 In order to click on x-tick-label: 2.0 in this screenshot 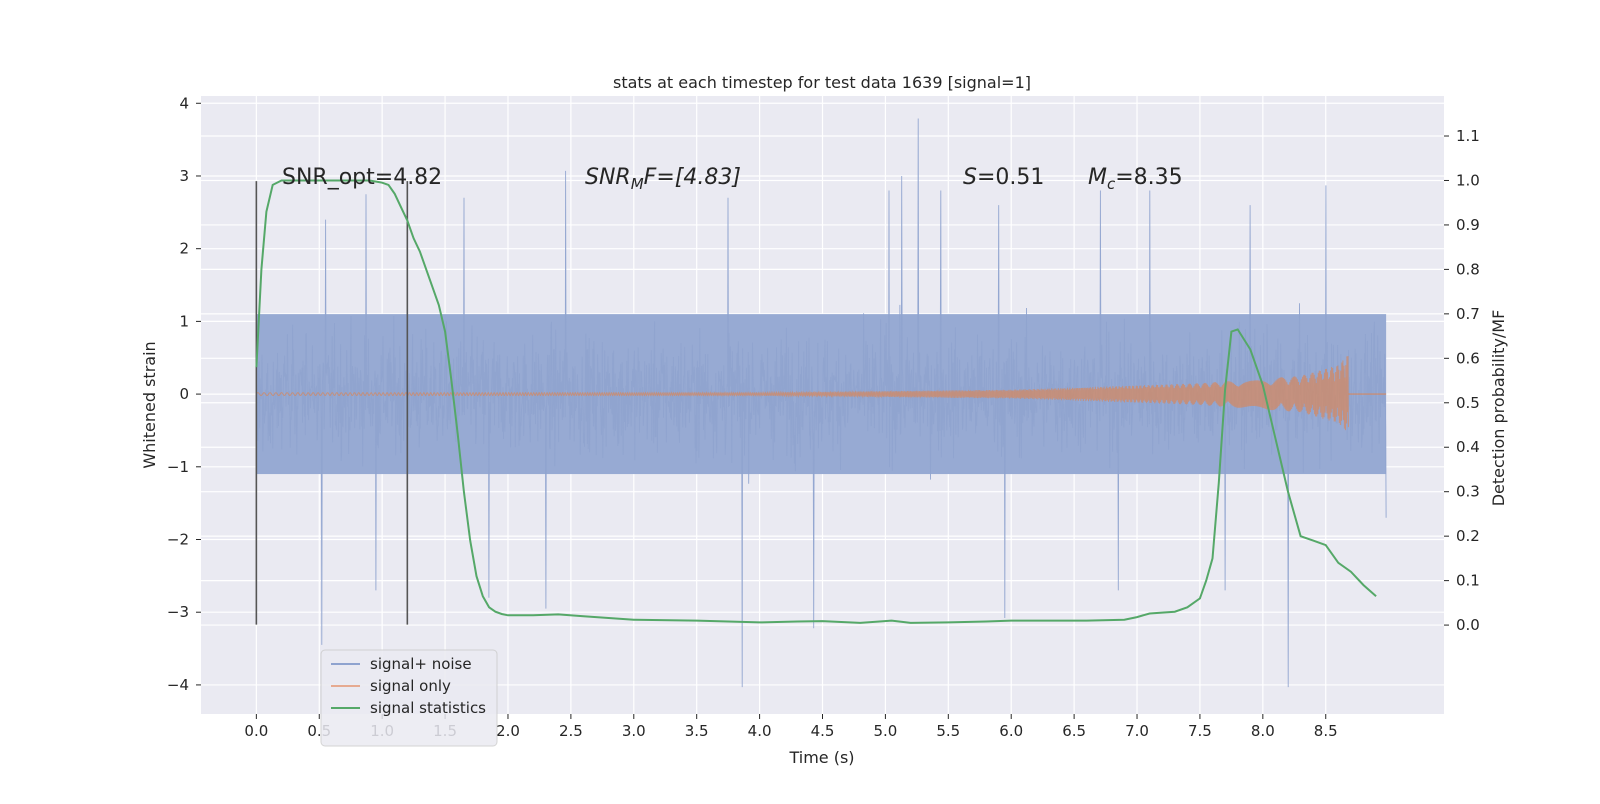, I will do `click(508, 731)`.